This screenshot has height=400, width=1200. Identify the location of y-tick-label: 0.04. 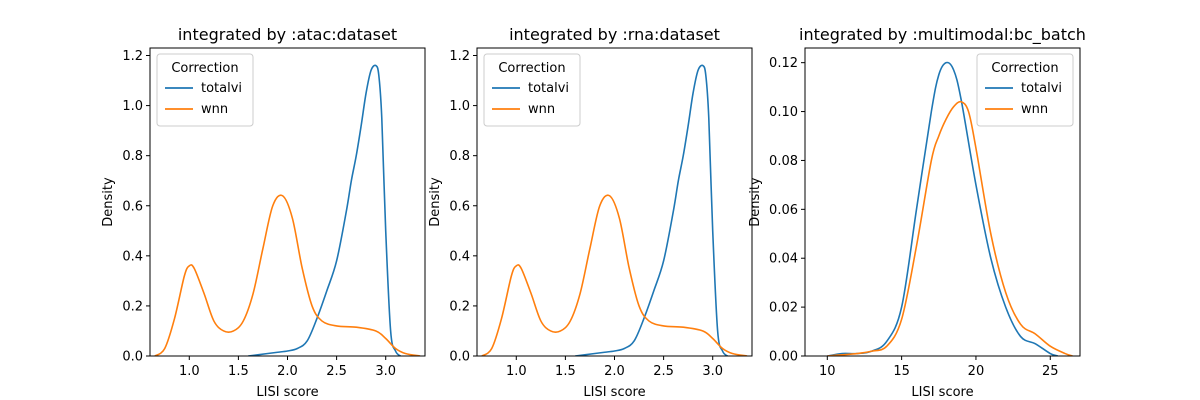
(783, 259).